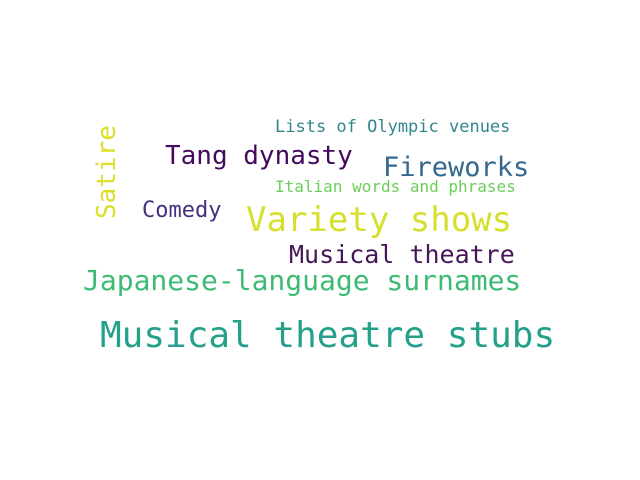  I want to click on word-comedy: Comedy, so click(182, 210).